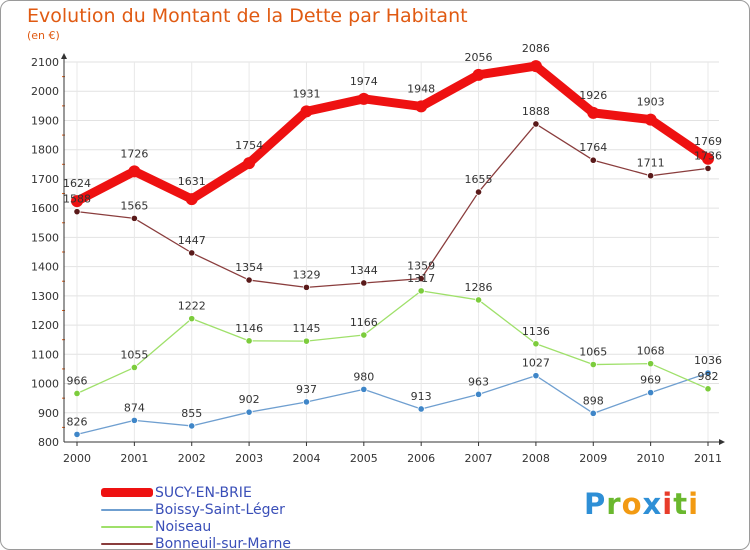 The image size is (750, 550). Describe the element at coordinates (421, 266) in the screenshot. I see `data-label: 1359` at that location.